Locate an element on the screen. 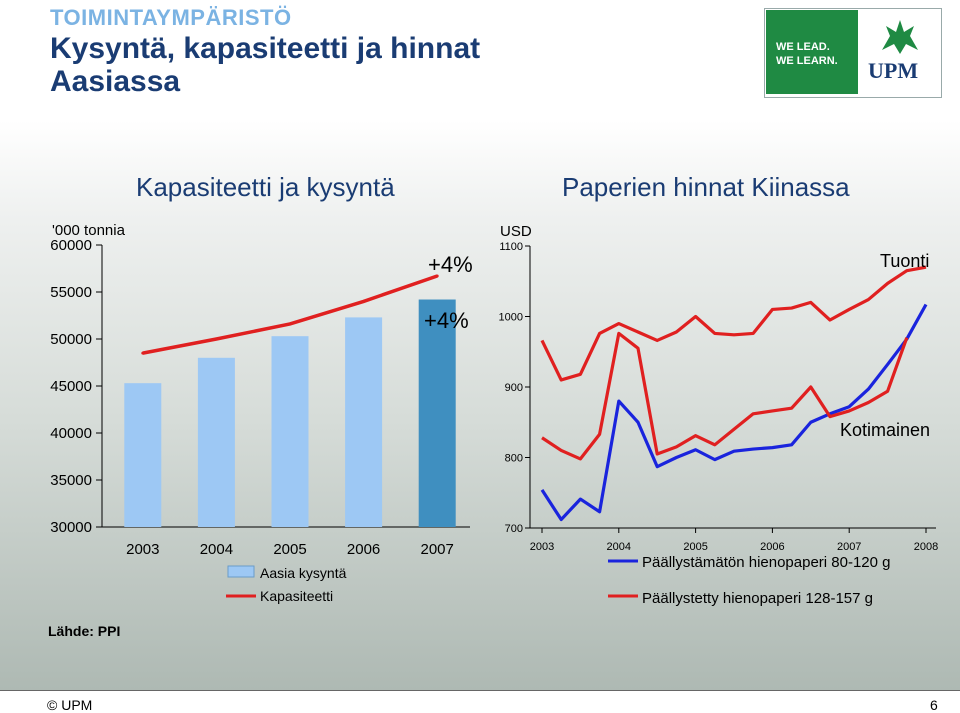 The width and height of the screenshot is (960, 713). left-capacity-line is located at coordinates (290, 314).